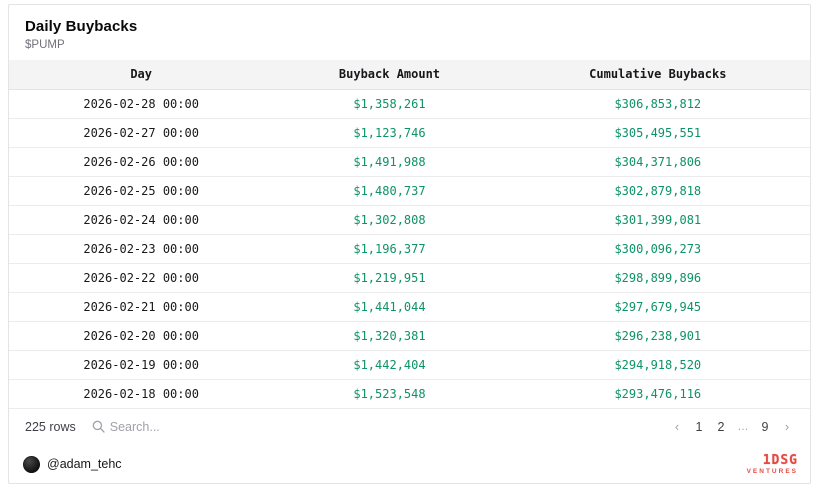 Image resolution: width=819 pixels, height=495 pixels. I want to click on cell-buyback-amount: $1,523,548, so click(389, 394).